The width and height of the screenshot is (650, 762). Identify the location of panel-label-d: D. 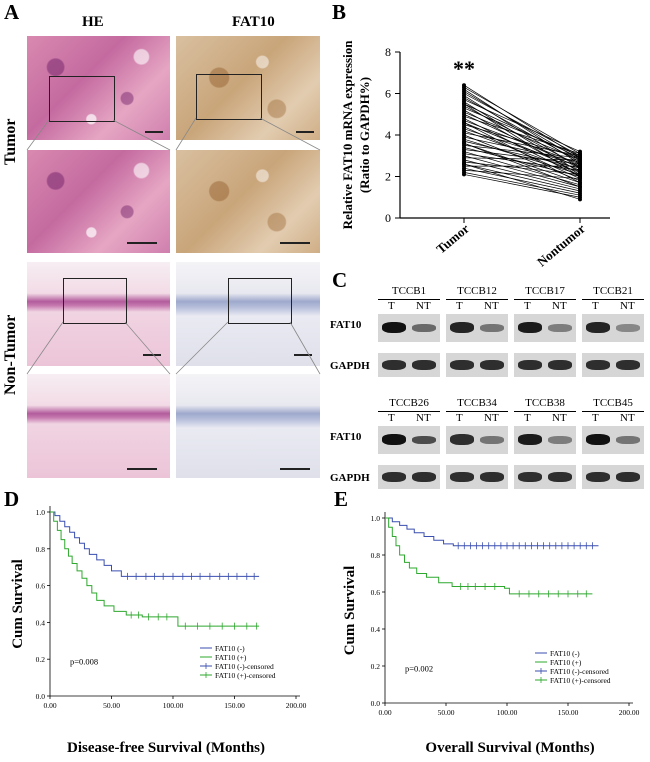
(12, 499).